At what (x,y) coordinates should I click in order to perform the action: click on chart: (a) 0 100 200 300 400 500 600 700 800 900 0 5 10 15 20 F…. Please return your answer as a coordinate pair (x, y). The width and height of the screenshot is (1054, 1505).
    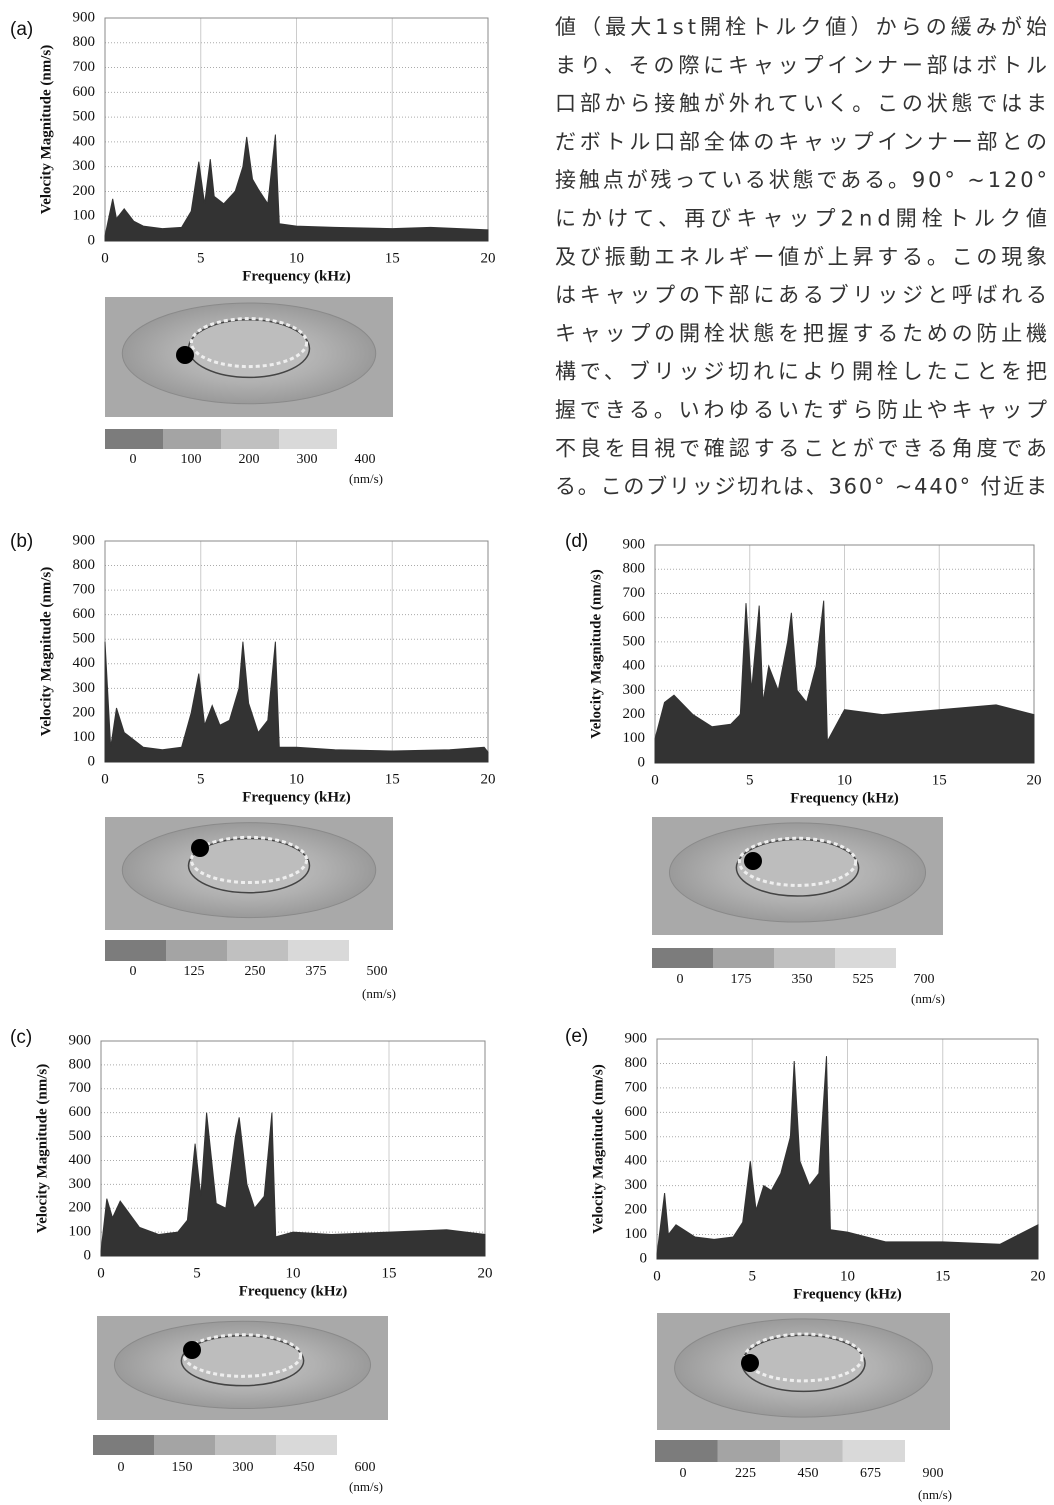
    Looking at the image, I should click on (253, 247).